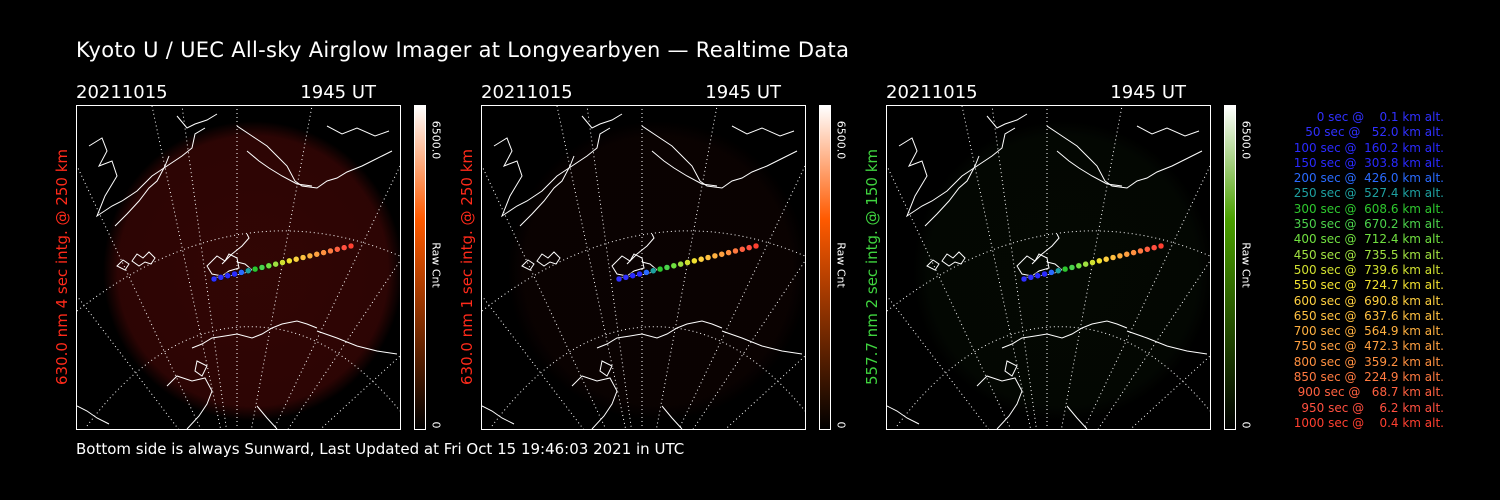 The height and width of the screenshot is (500, 1500). What do you see at coordinates (1368, 193) in the screenshot?
I see `legend-entry: 250 sec @ 527.4 km alt.` at bounding box center [1368, 193].